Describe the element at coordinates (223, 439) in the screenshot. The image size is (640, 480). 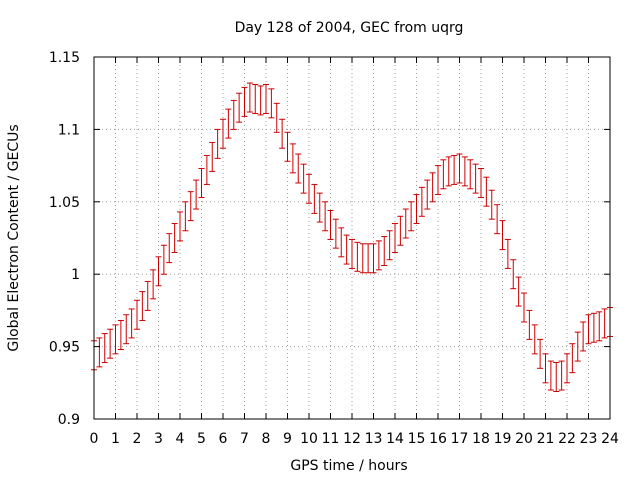
I see `x-tick-label: 6` at that location.